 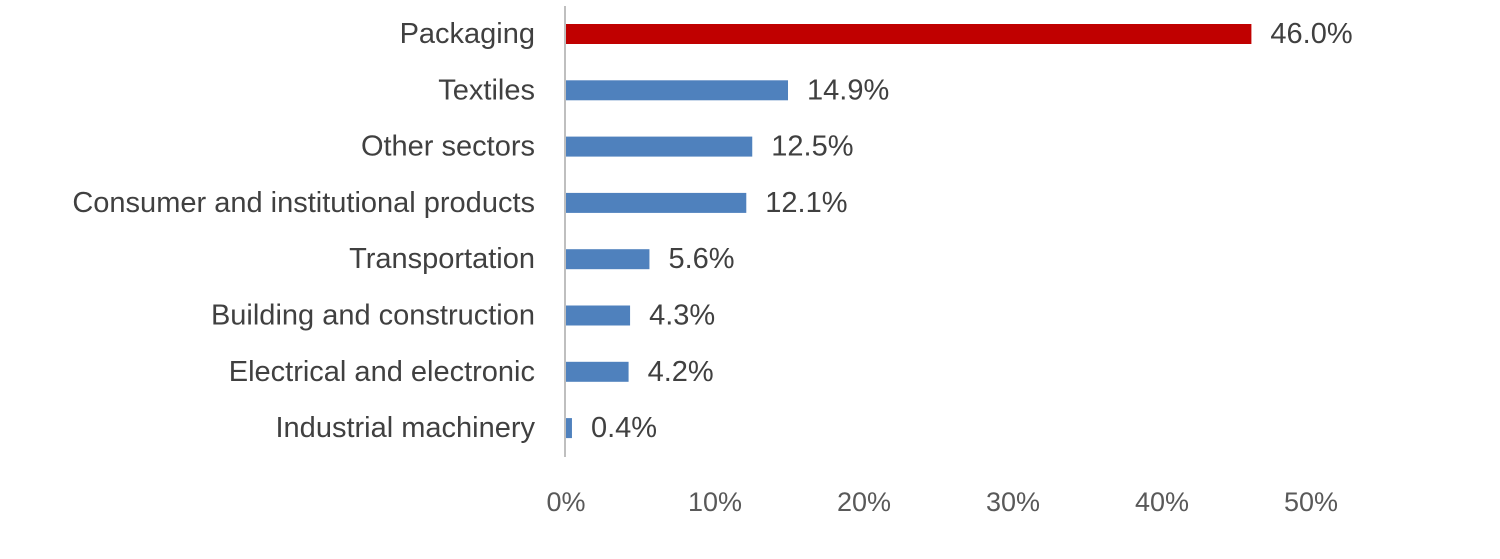 What do you see at coordinates (812, 147) in the screenshot?
I see `value-label-2: 12.5%` at bounding box center [812, 147].